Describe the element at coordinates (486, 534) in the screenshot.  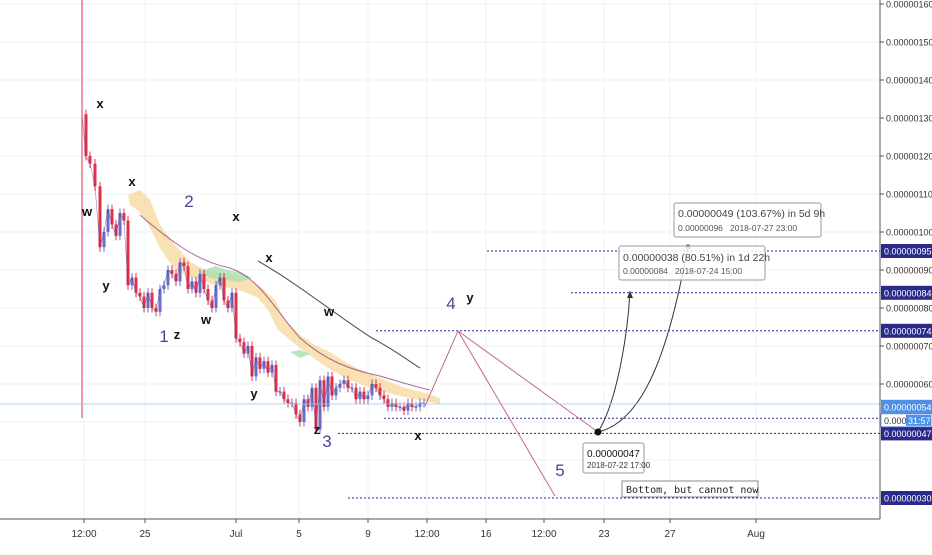
I see `time-tick-label: 16` at that location.